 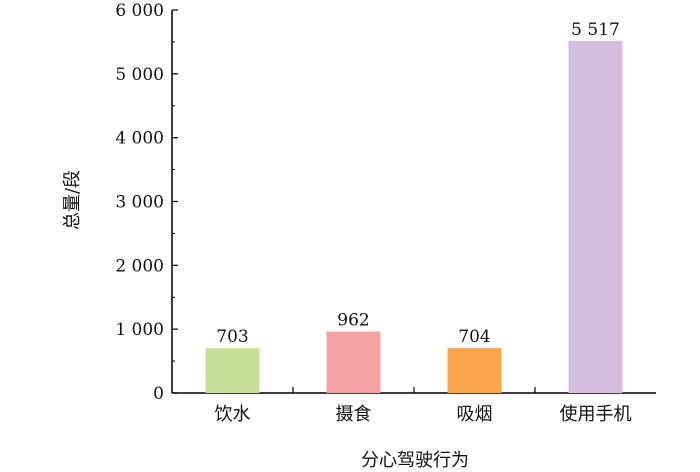 I want to click on y-tick-label: 3 000, so click(x=139, y=203).